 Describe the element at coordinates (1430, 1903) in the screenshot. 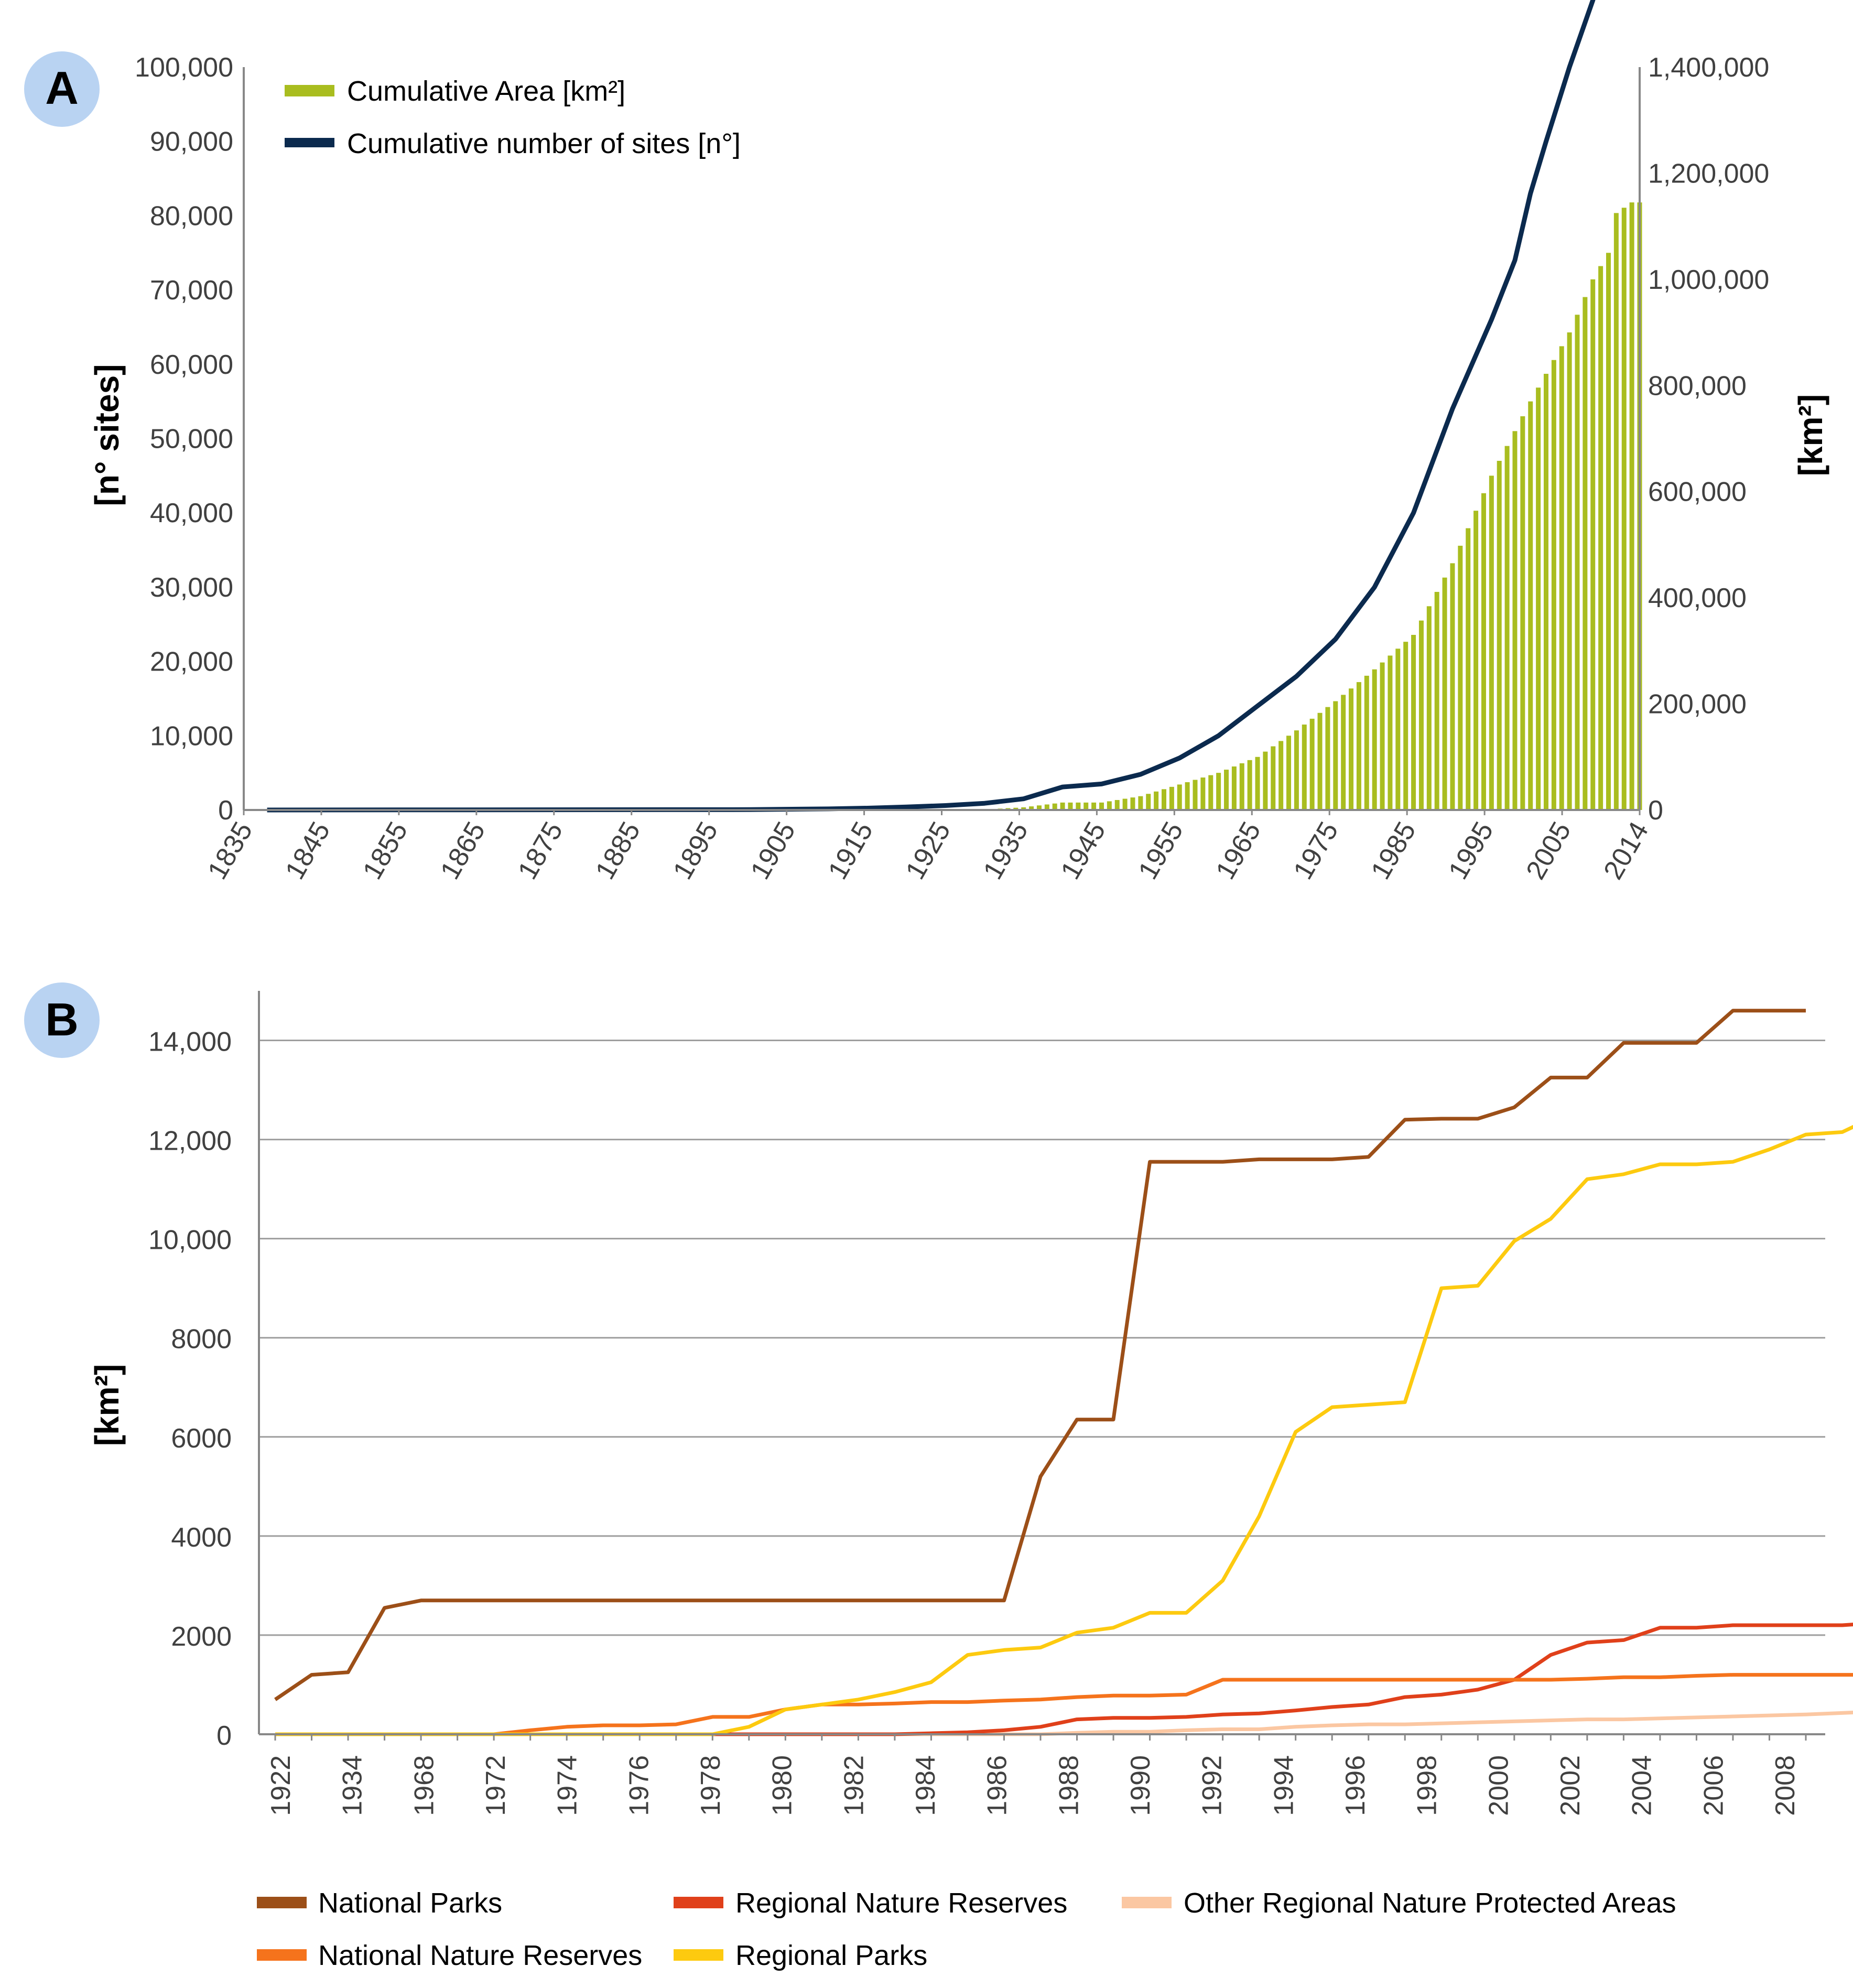

I see `legend-label-other-regional-areas: Other Regional Nature Protected Areas` at that location.